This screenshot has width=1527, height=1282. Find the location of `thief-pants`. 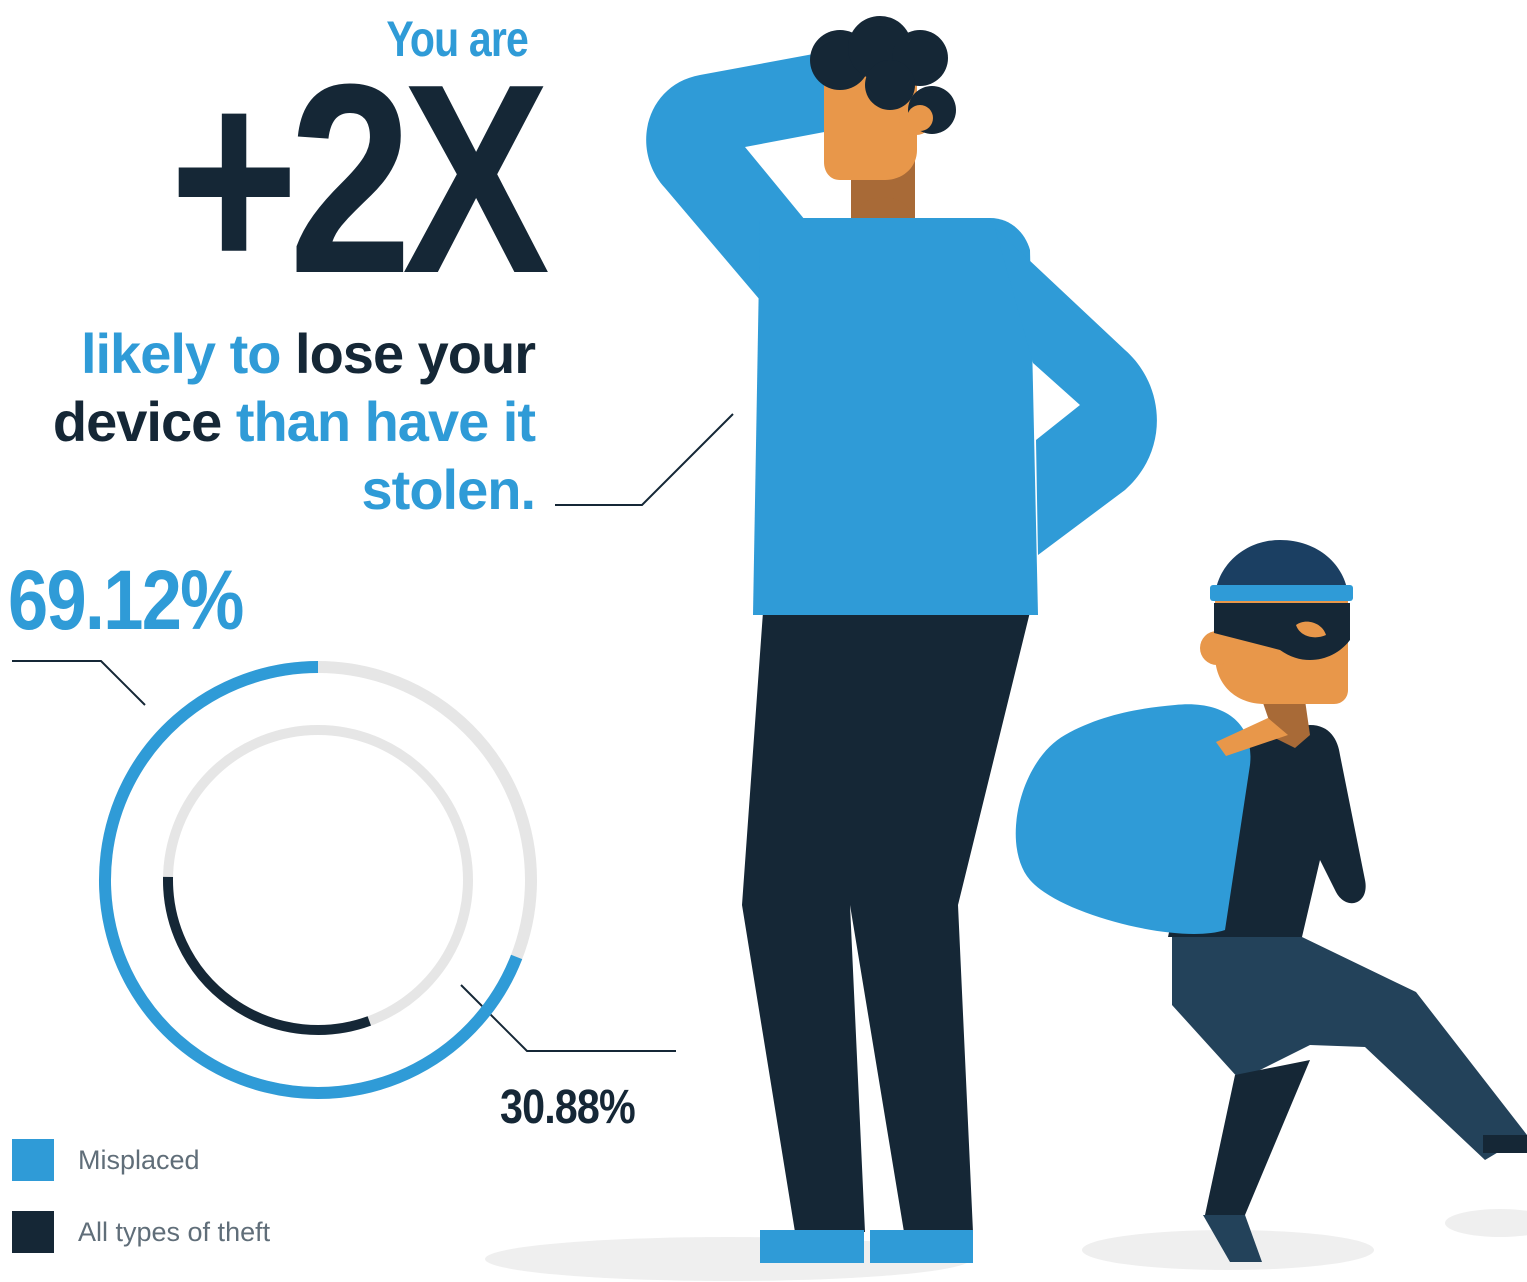

thief-pants is located at coordinates (1349, 1048).